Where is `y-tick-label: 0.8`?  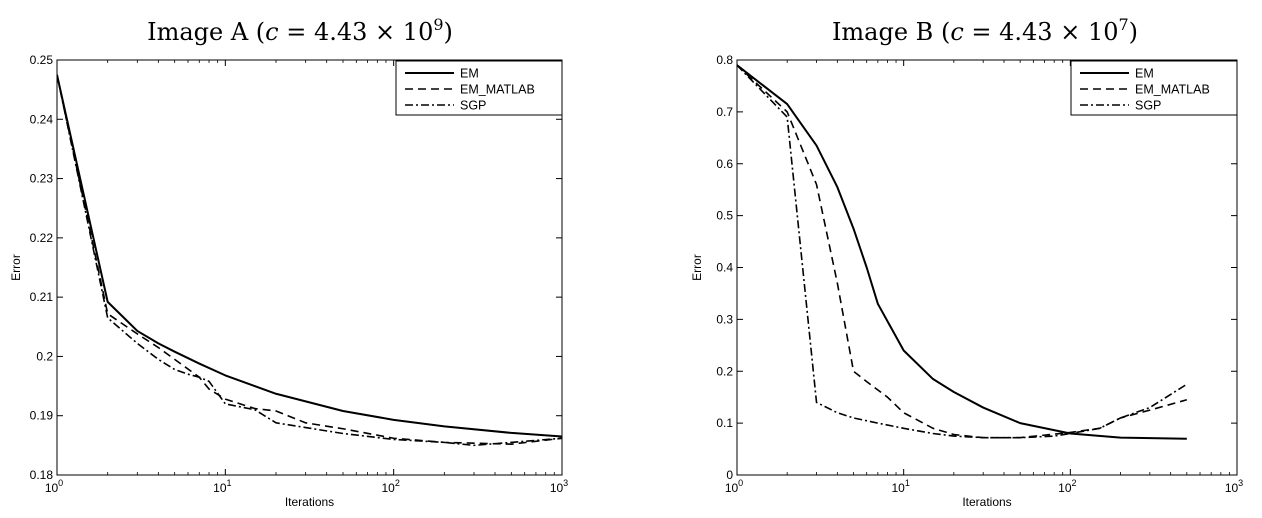
y-tick-label: 0.8 is located at coordinates (724, 60).